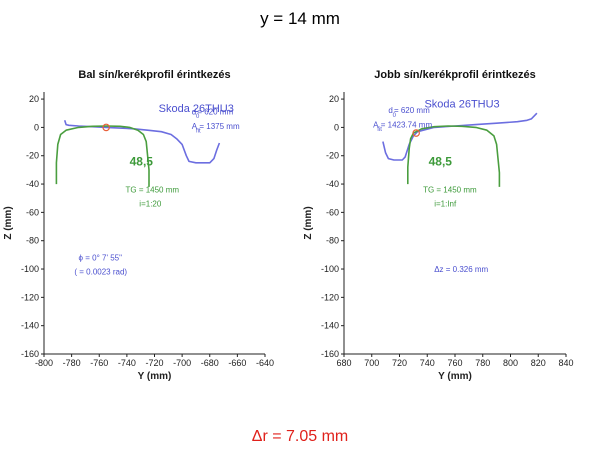 This screenshot has width=600, height=453. I want to click on left-rail-profile-line, so click(102, 156).